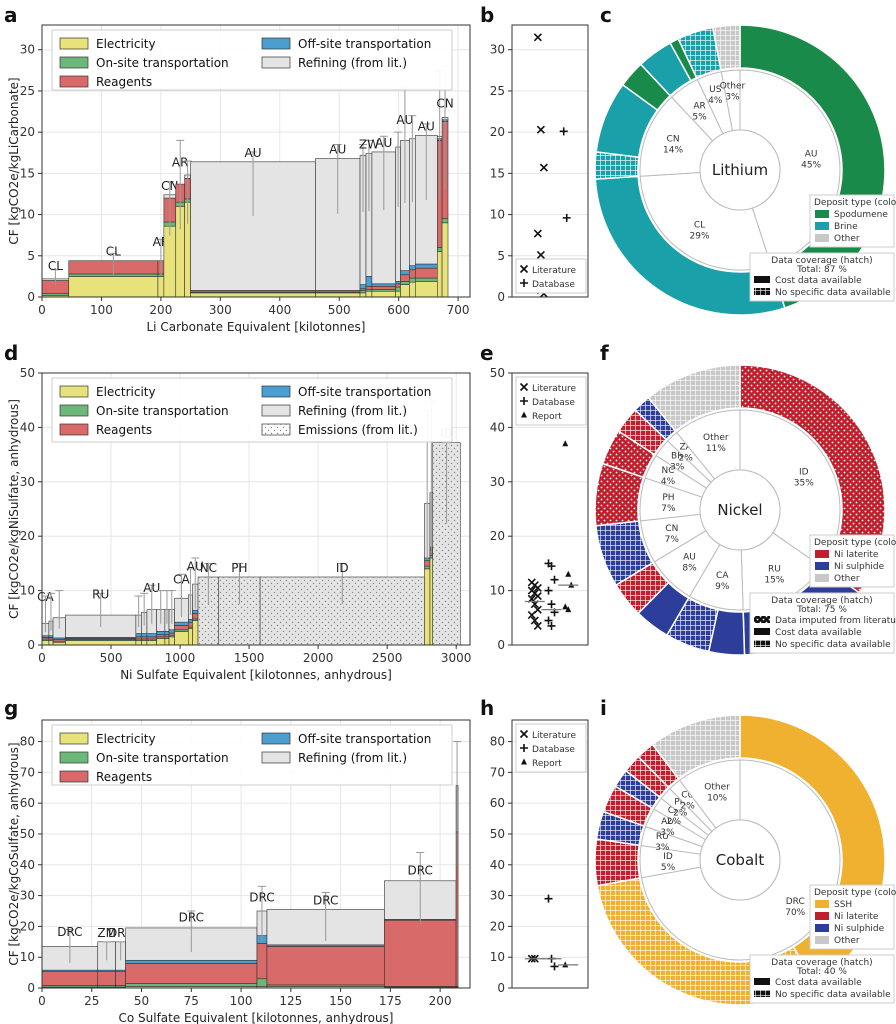 The width and height of the screenshot is (896, 1024). Describe the element at coordinates (14, 853) in the screenshot. I see `y-axis-label: CF [kgCO2e/kgCoSulfate, anhydrous]` at that location.